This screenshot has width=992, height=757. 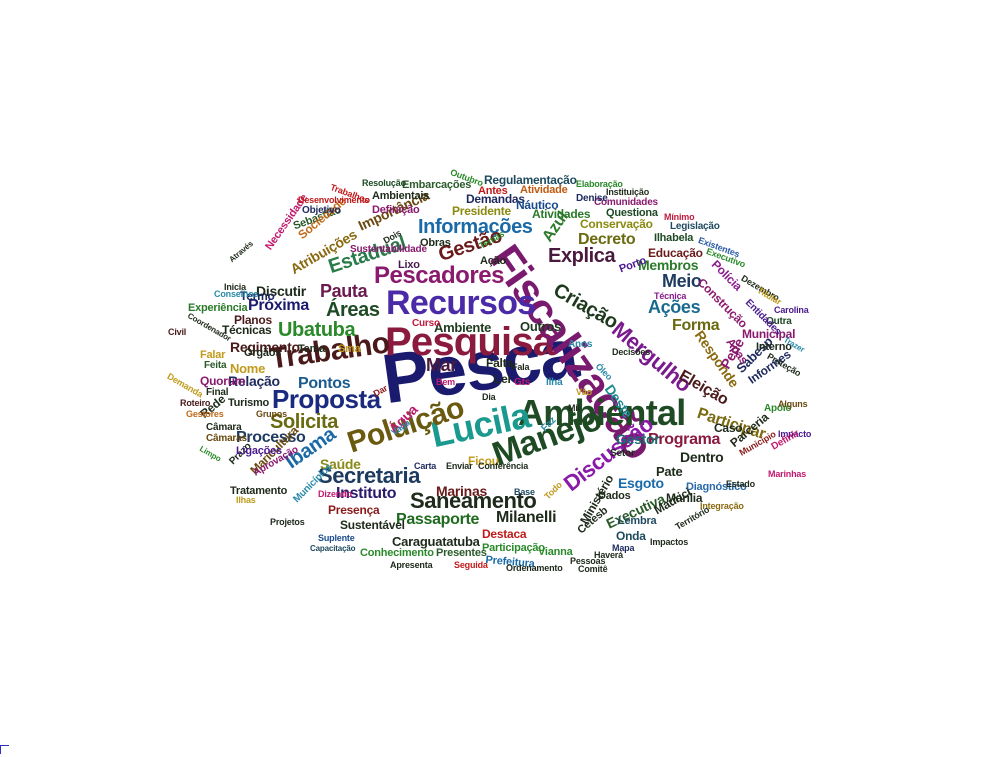 I want to click on cloud-word: Quorum, so click(x=223, y=381).